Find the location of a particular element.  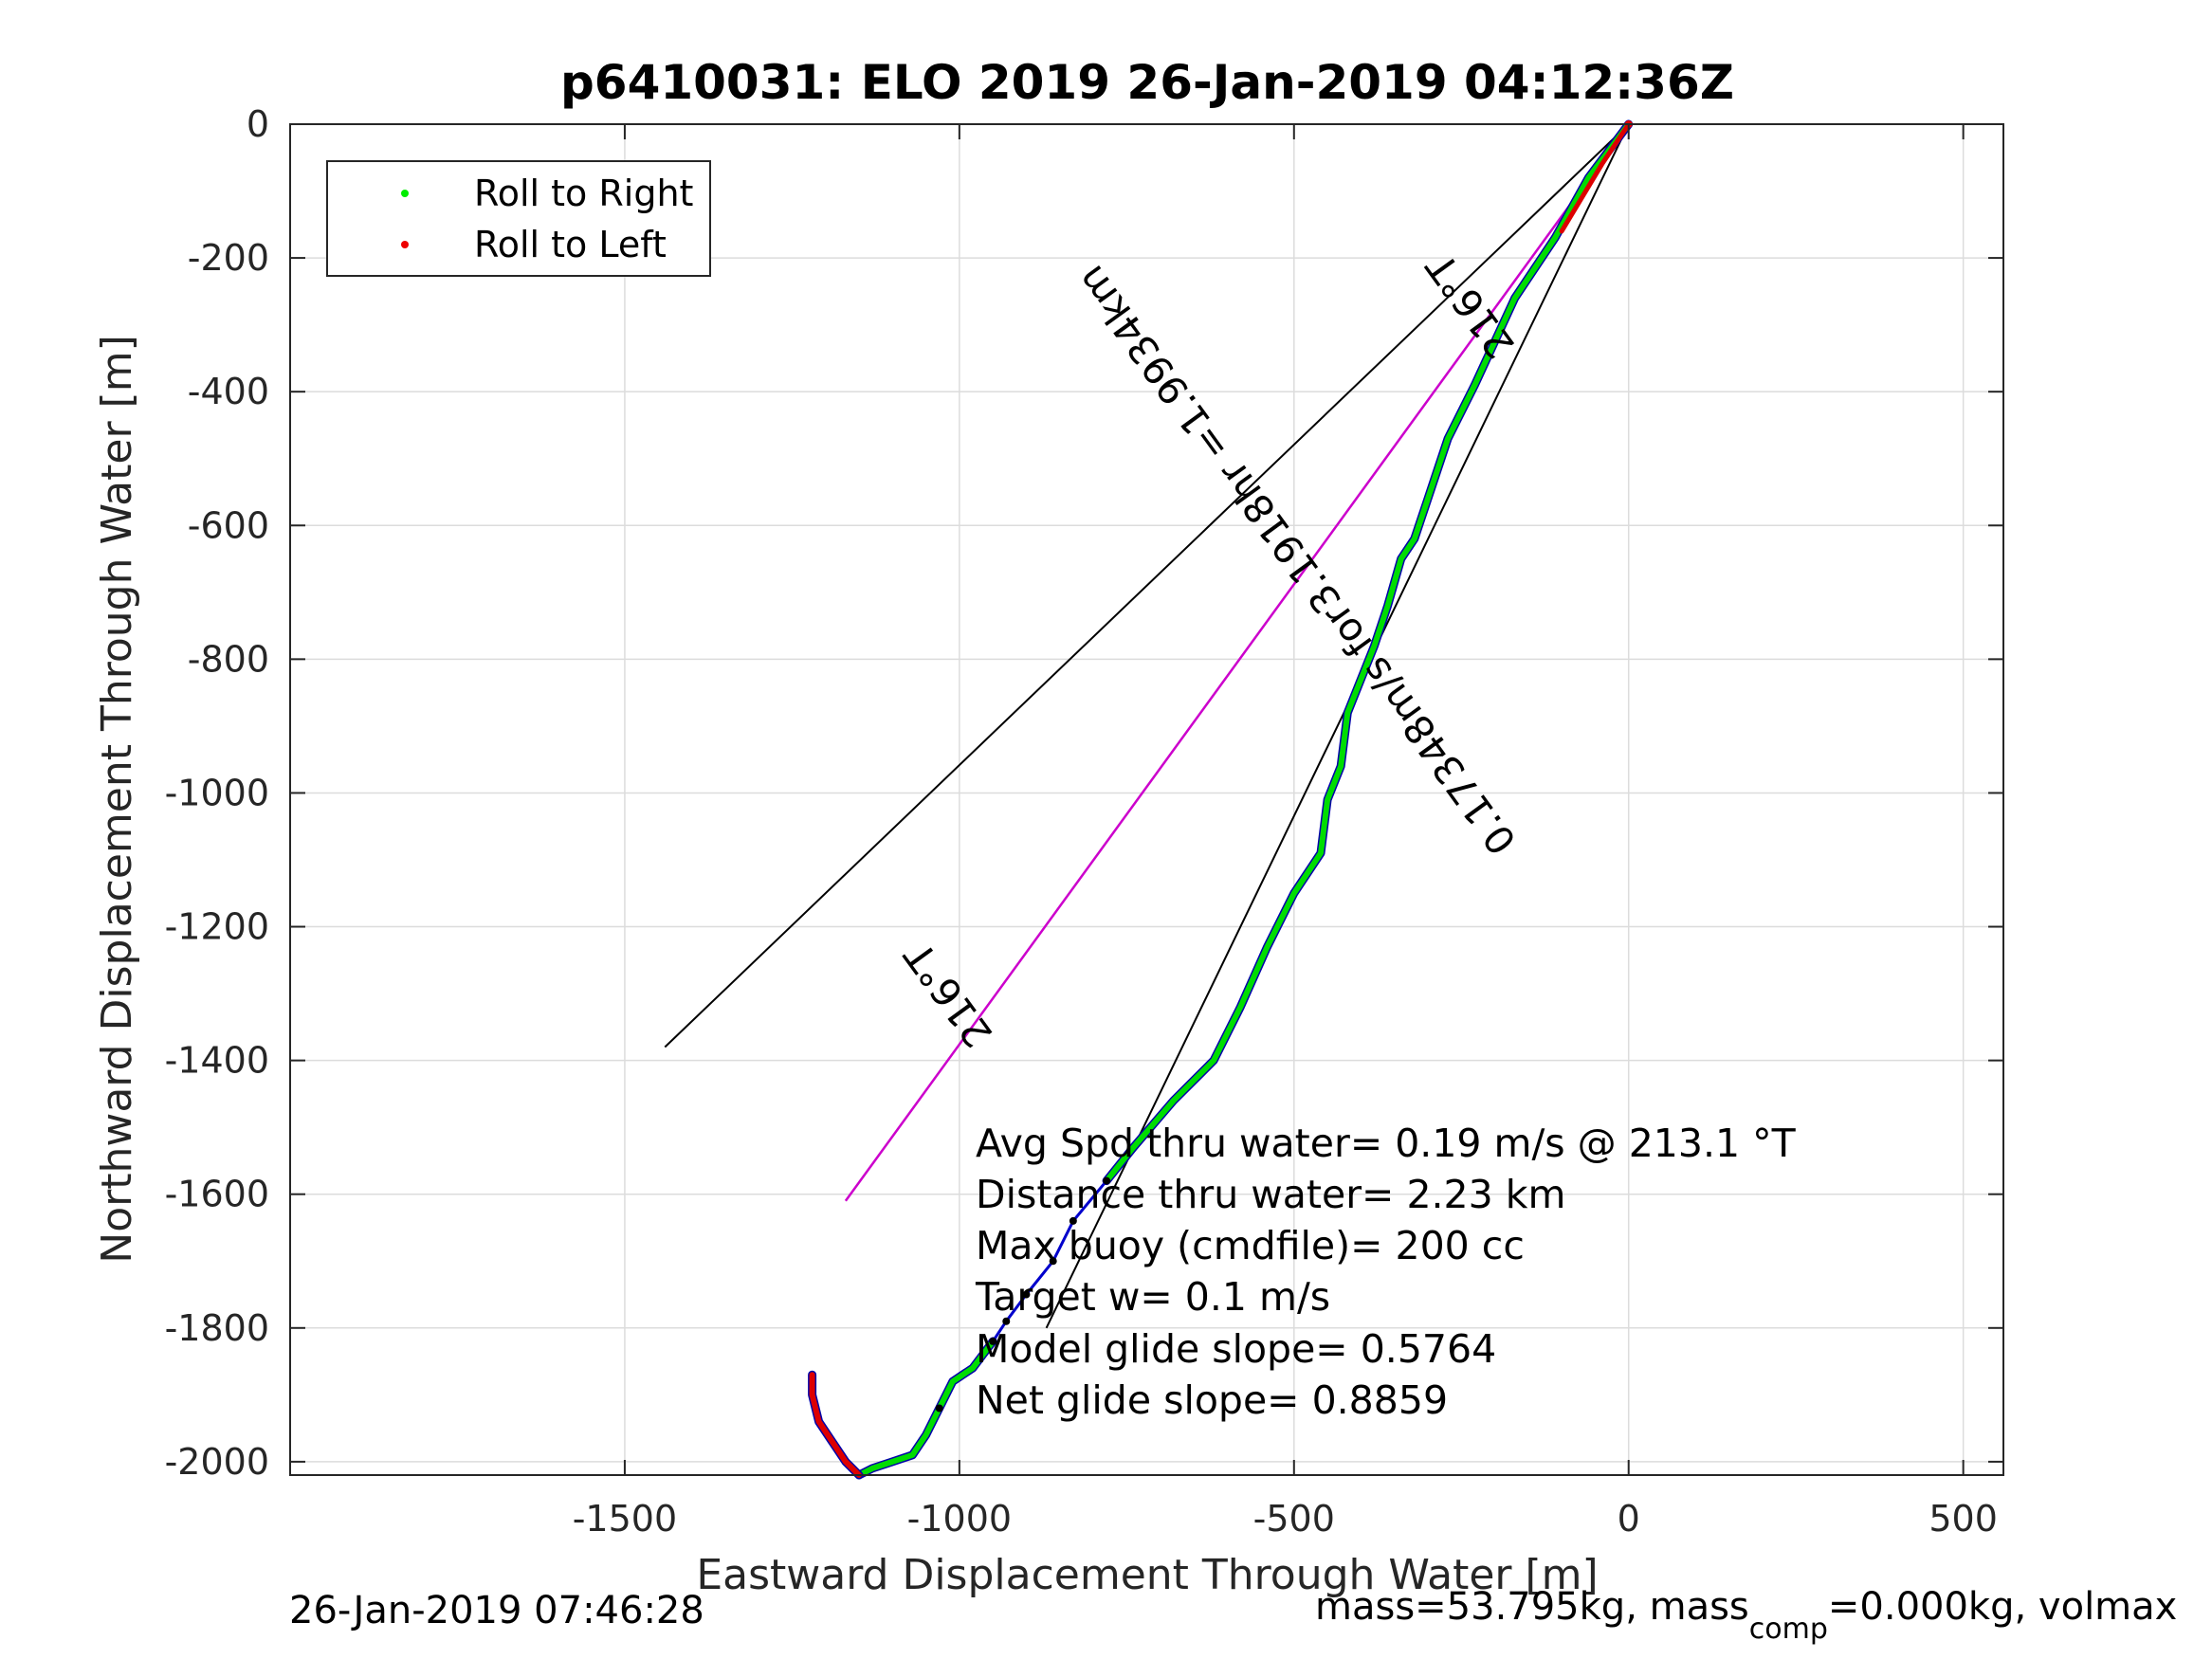

legend-box is located at coordinates (518, 218).